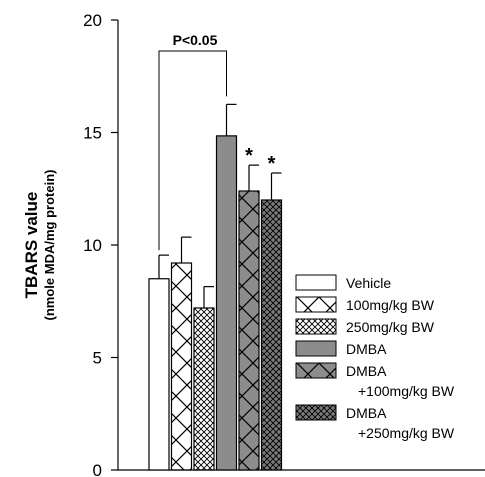 This screenshot has width=485, height=477. What do you see at coordinates (366, 371) in the screenshot?
I see `legend-label-4: DMBA` at bounding box center [366, 371].